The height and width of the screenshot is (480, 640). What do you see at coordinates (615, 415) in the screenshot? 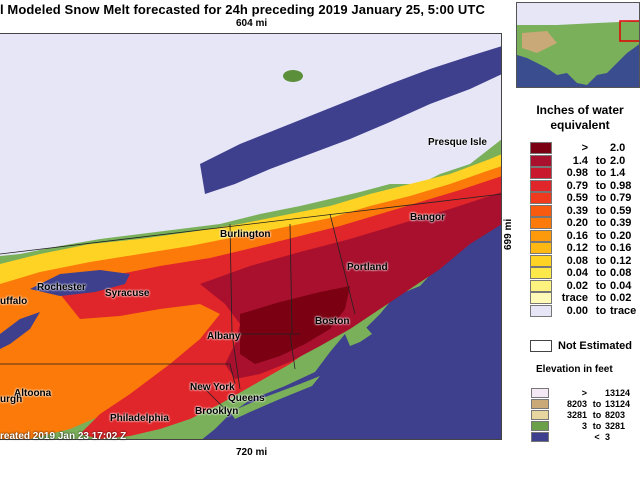
I see `elevation-high: 8203` at bounding box center [615, 415].